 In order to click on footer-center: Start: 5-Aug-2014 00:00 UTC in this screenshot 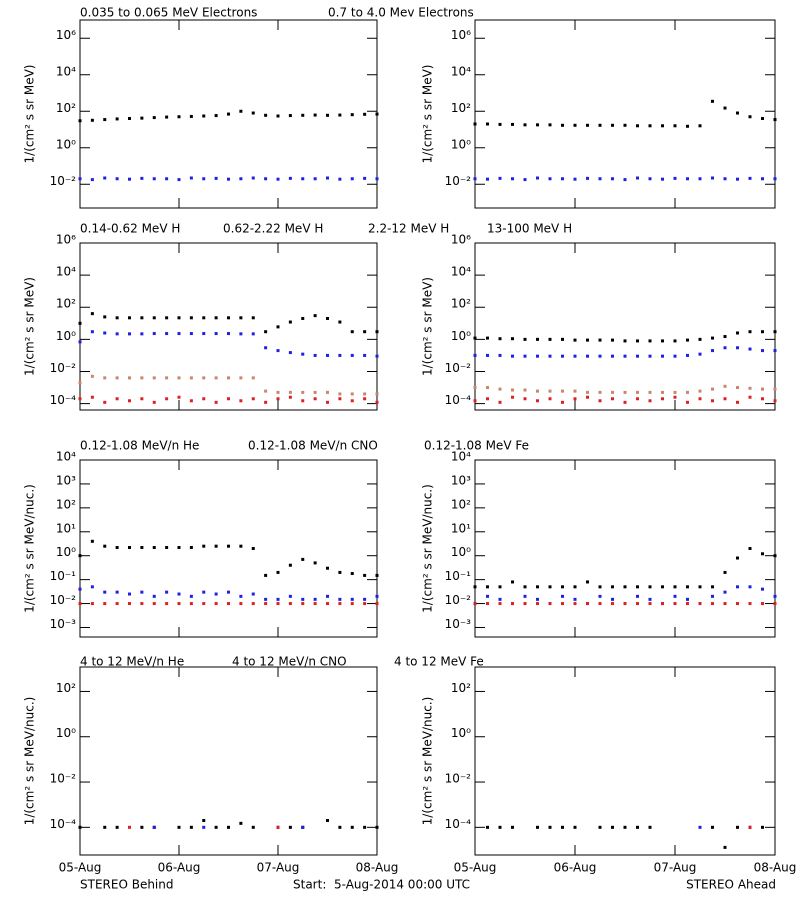, I will do `click(381, 885)`.